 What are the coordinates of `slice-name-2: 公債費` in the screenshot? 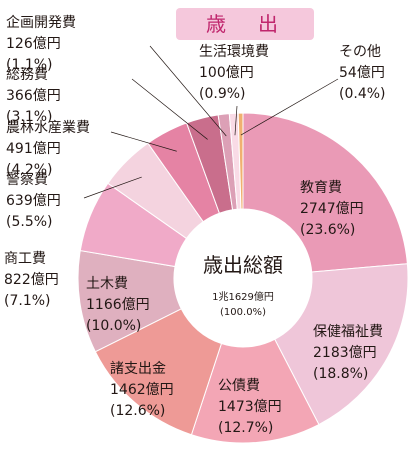 It's located at (239, 386).